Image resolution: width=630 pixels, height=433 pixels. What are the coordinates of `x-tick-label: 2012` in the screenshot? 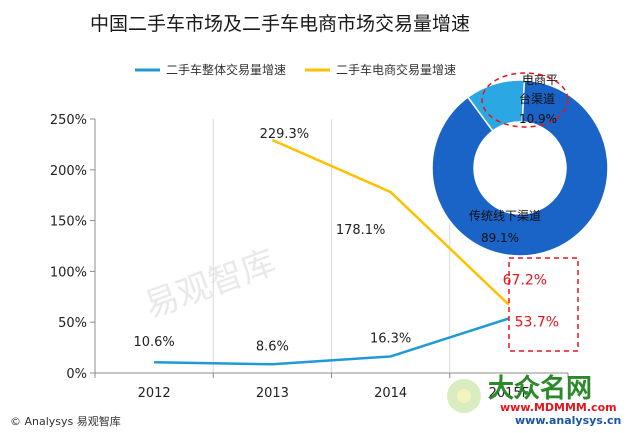 It's located at (154, 393).